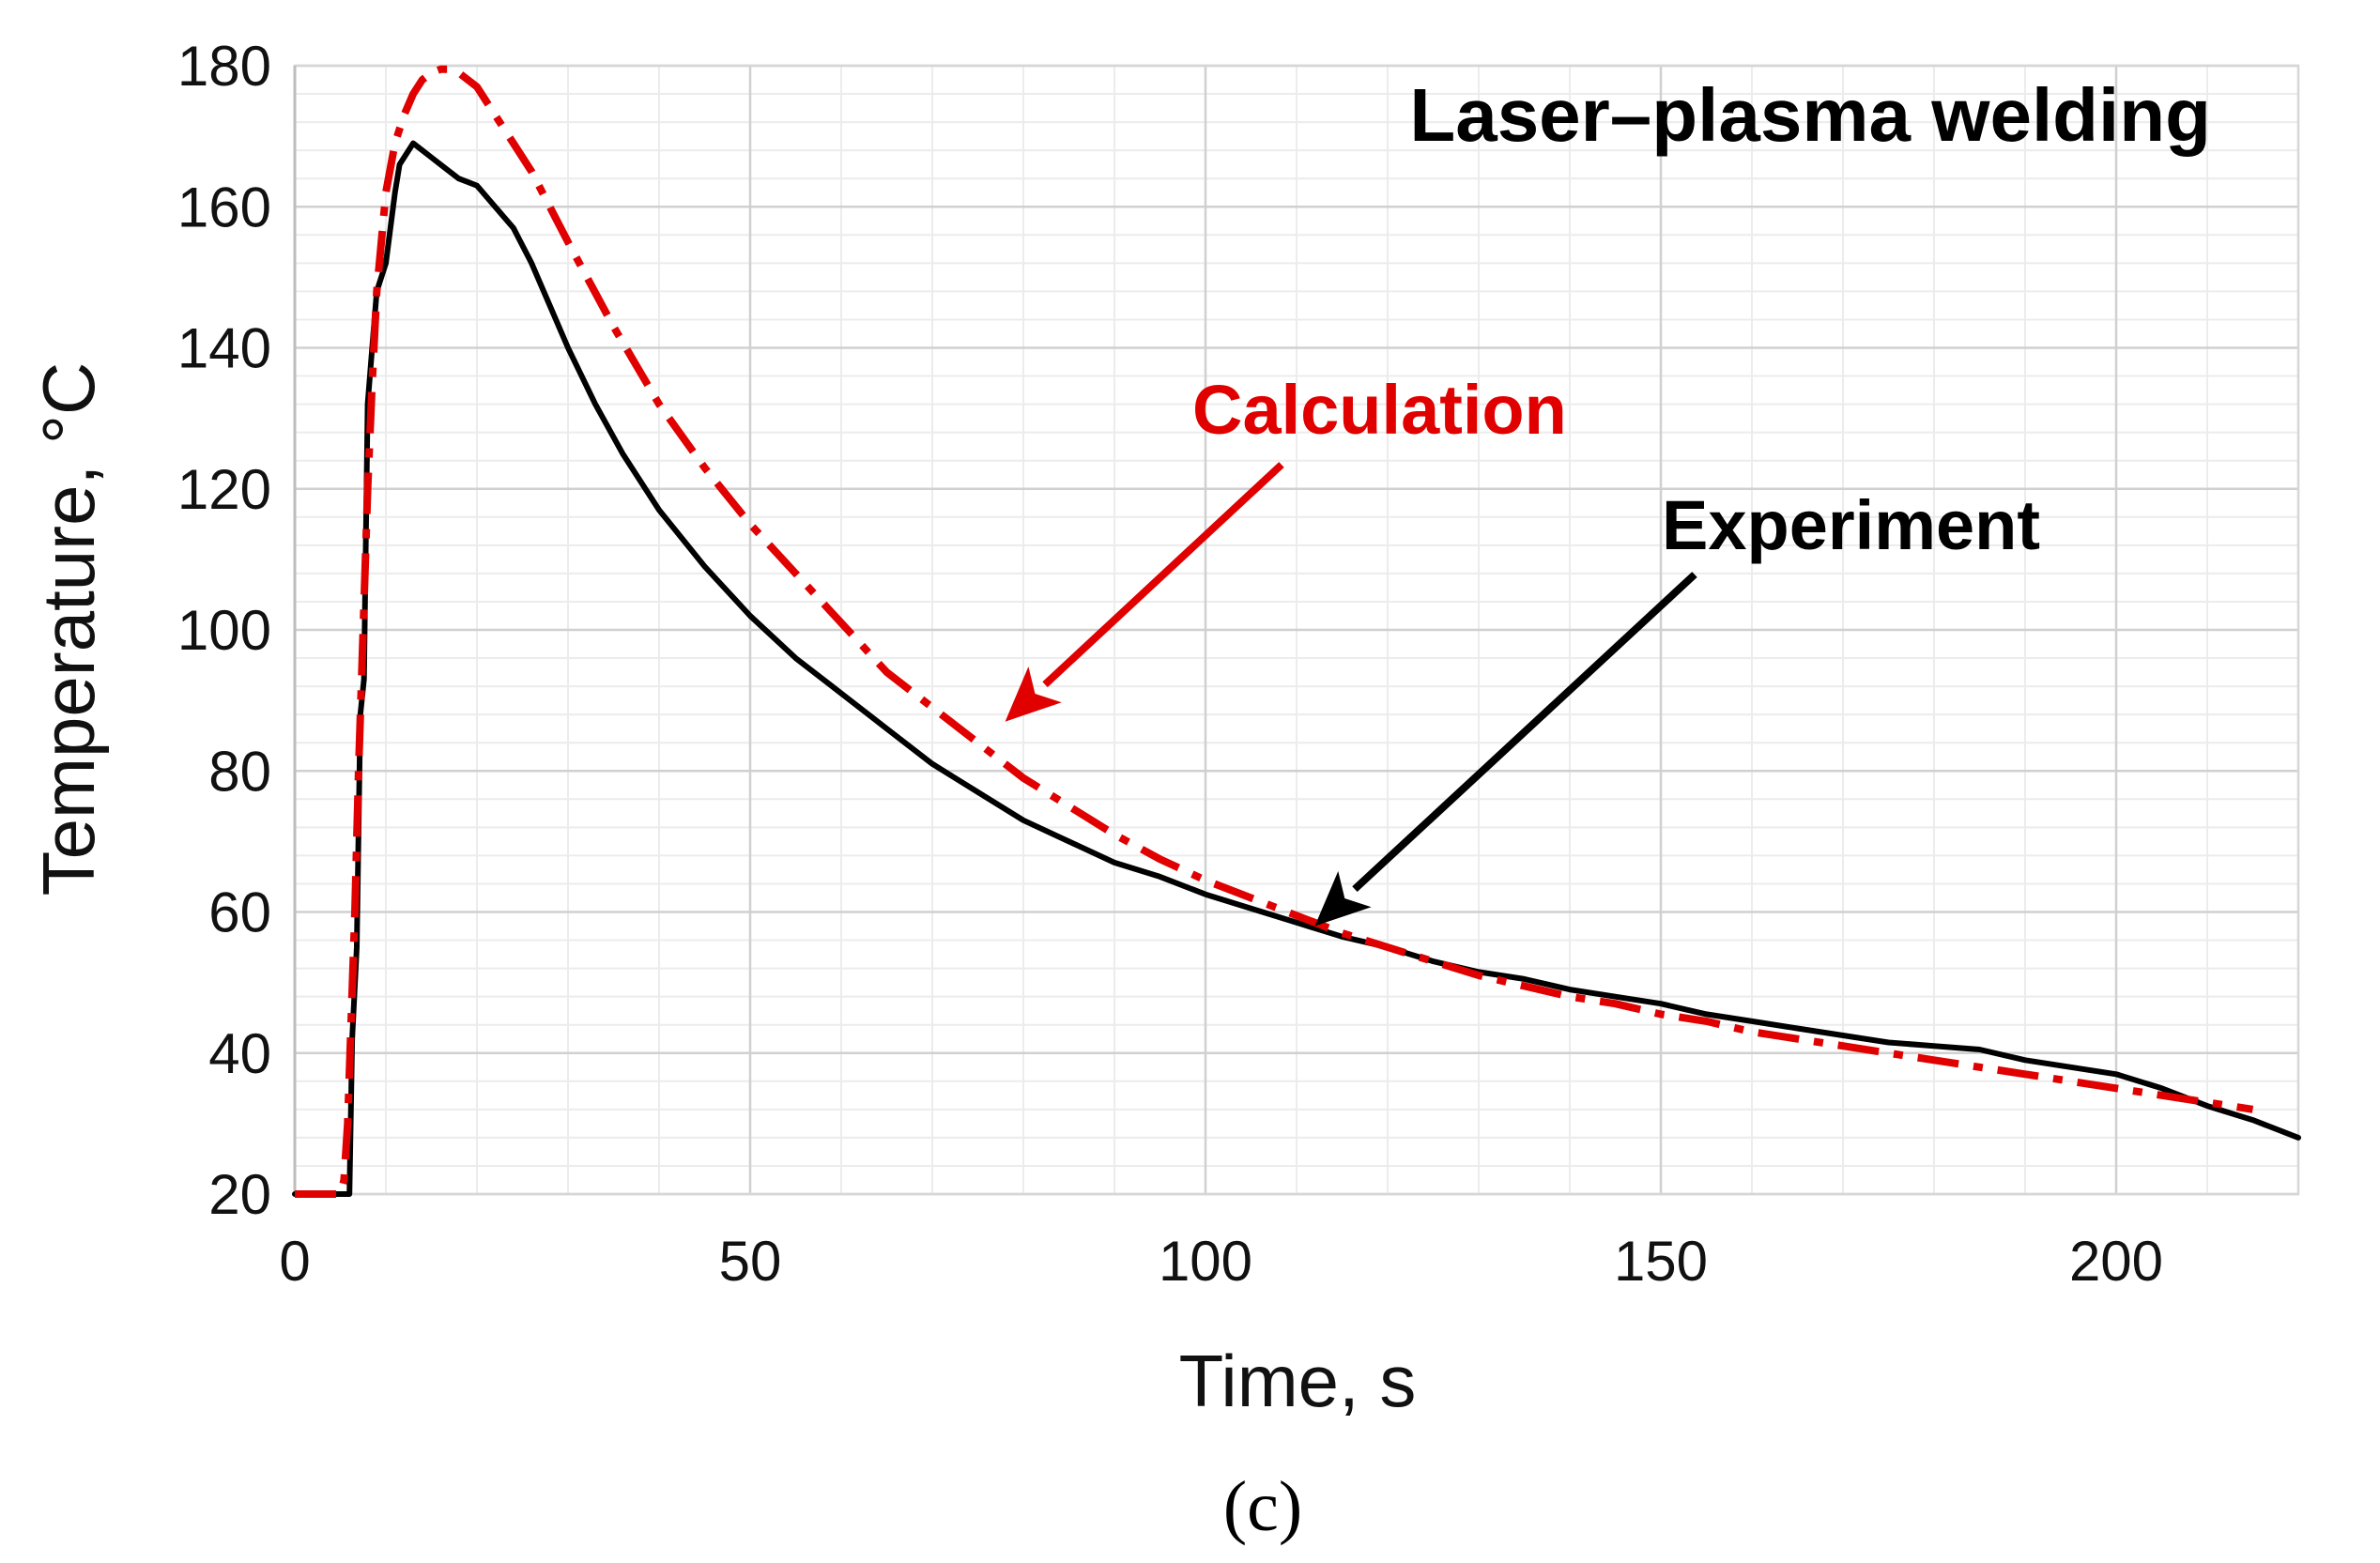 This screenshot has height=1563, width=2380. I want to click on y-axis-title: Temperature, °C, so click(68, 629).